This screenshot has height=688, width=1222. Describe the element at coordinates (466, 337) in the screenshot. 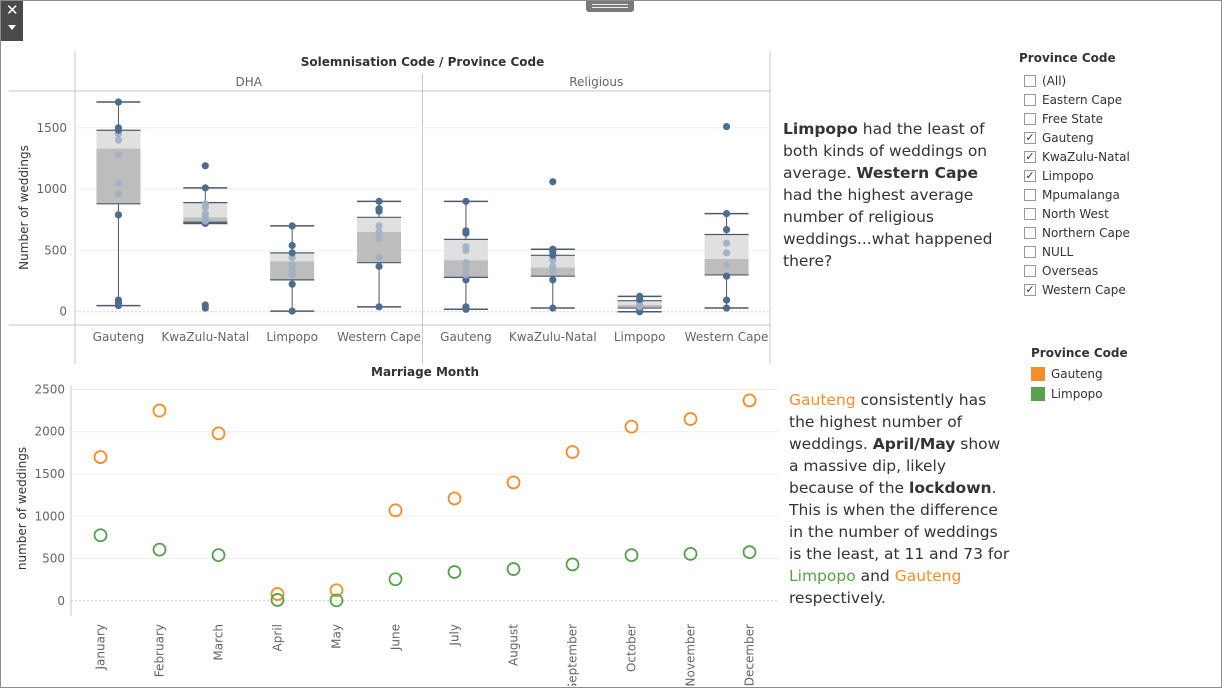

I see `x-tick-label: Gauteng` at that location.